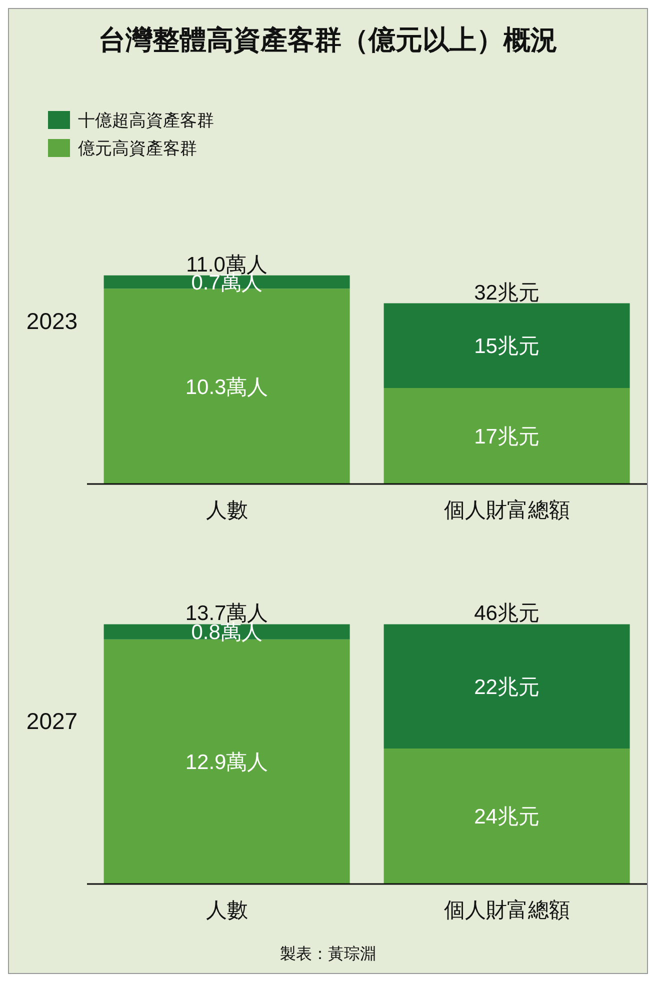 Image resolution: width=656 pixels, height=982 pixels. Describe the element at coordinates (226, 387) in the screenshot. I see `data-label: 10.3萬人` at that location.